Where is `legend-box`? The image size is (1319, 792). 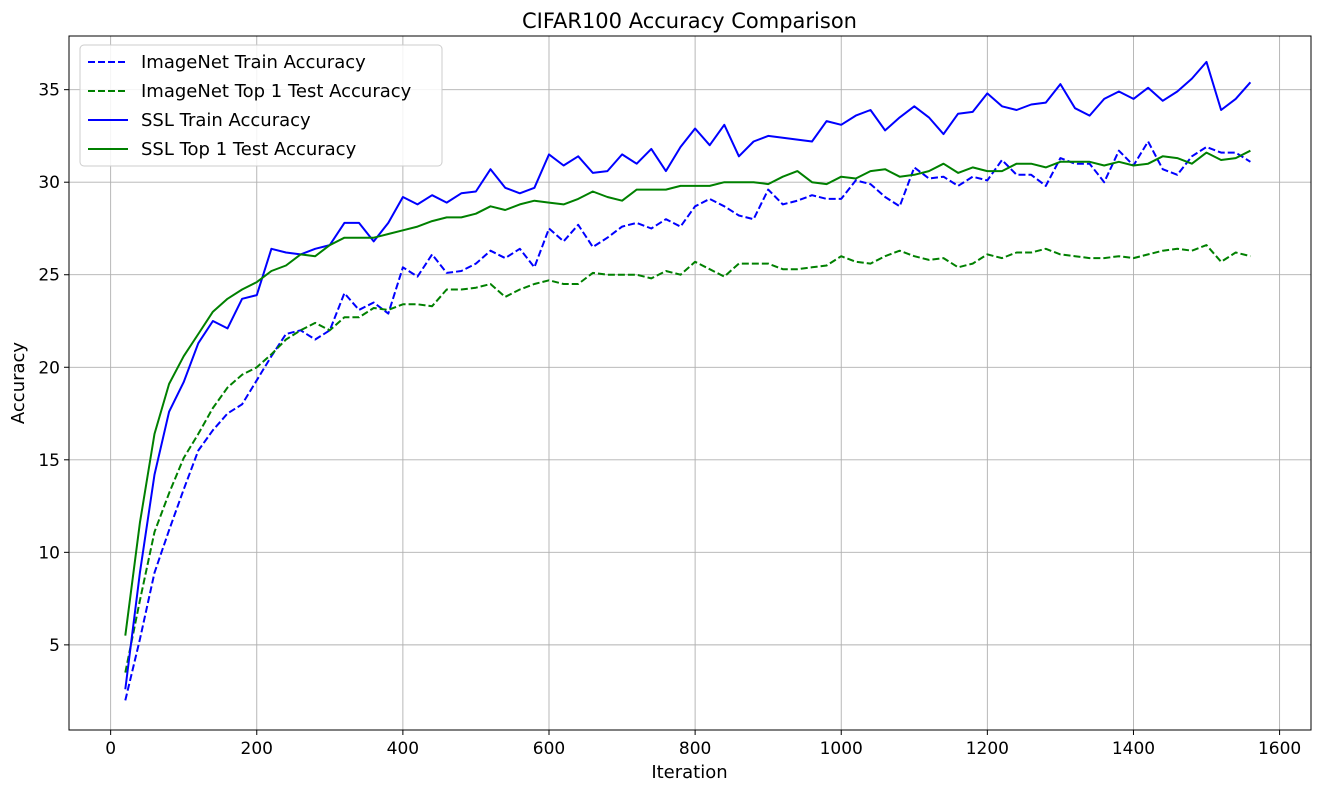
legend-box is located at coordinates (261, 105).